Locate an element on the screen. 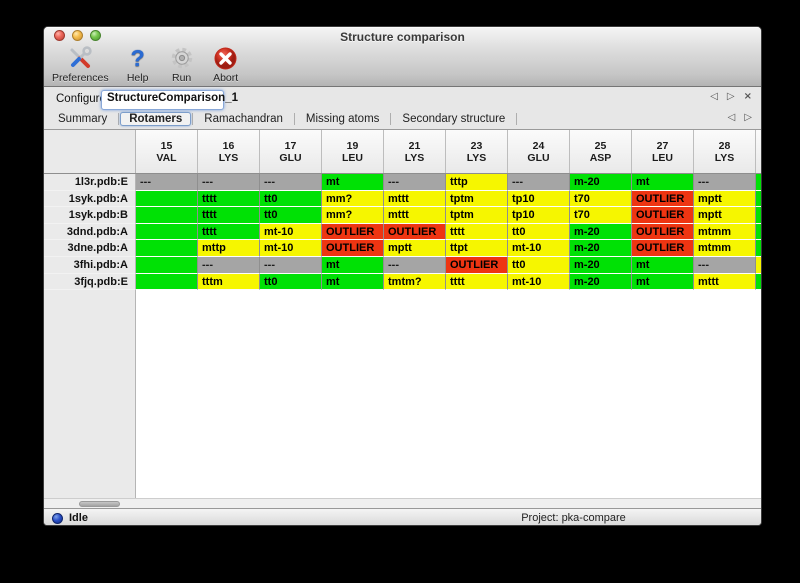  column-header-16: 16 LYS is located at coordinates (229, 151).